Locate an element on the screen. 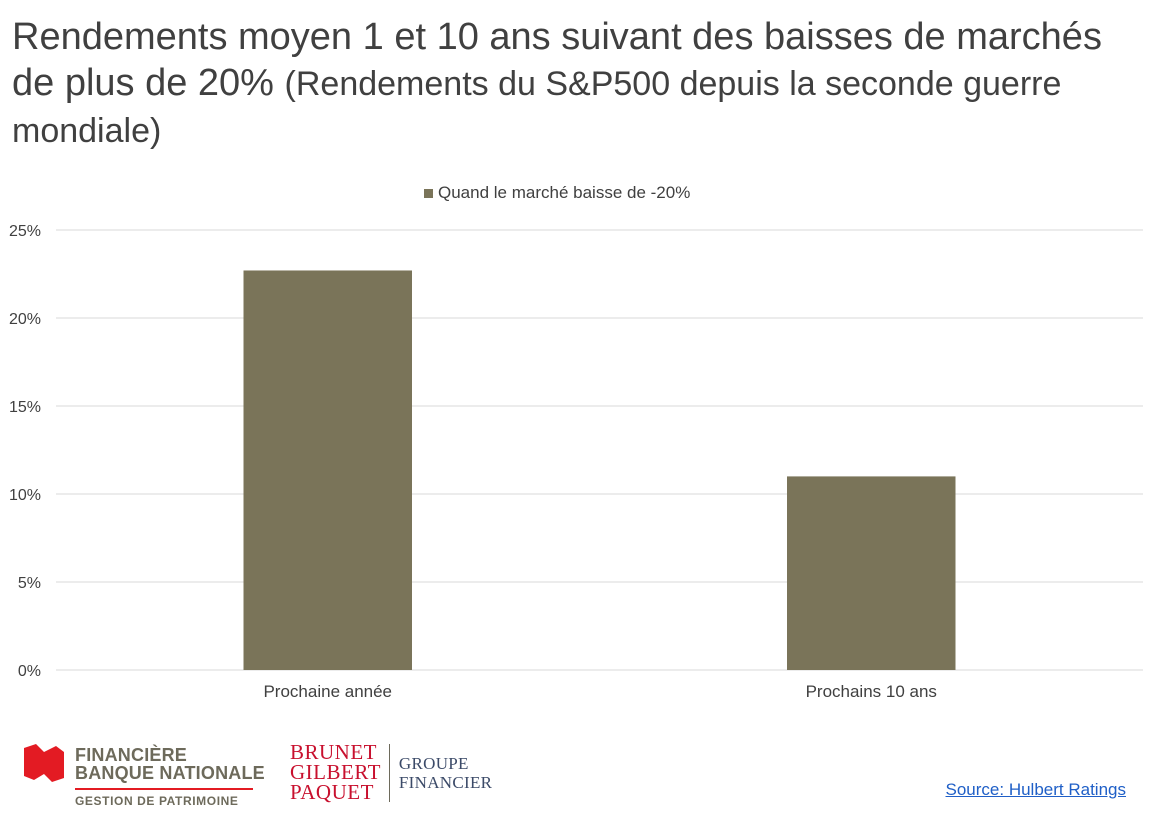 Image resolution: width=1159 pixels, height=816 pixels. fbn-flag-icon is located at coordinates (44, 763).